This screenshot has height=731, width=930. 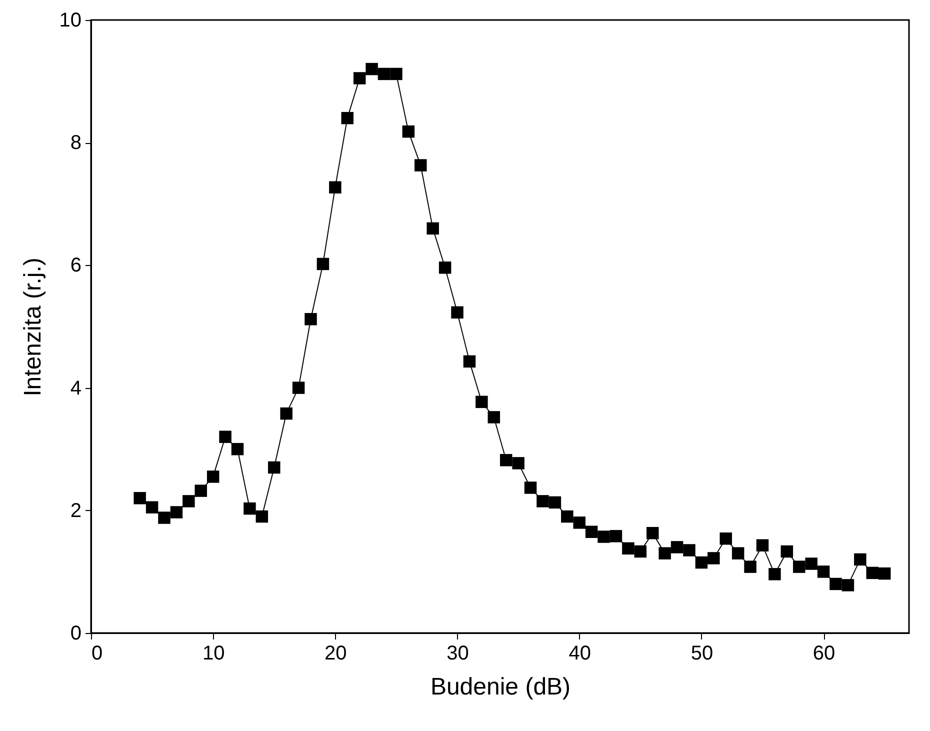 What do you see at coordinates (76, 265) in the screenshot?
I see `y-tick-label: 6` at bounding box center [76, 265].